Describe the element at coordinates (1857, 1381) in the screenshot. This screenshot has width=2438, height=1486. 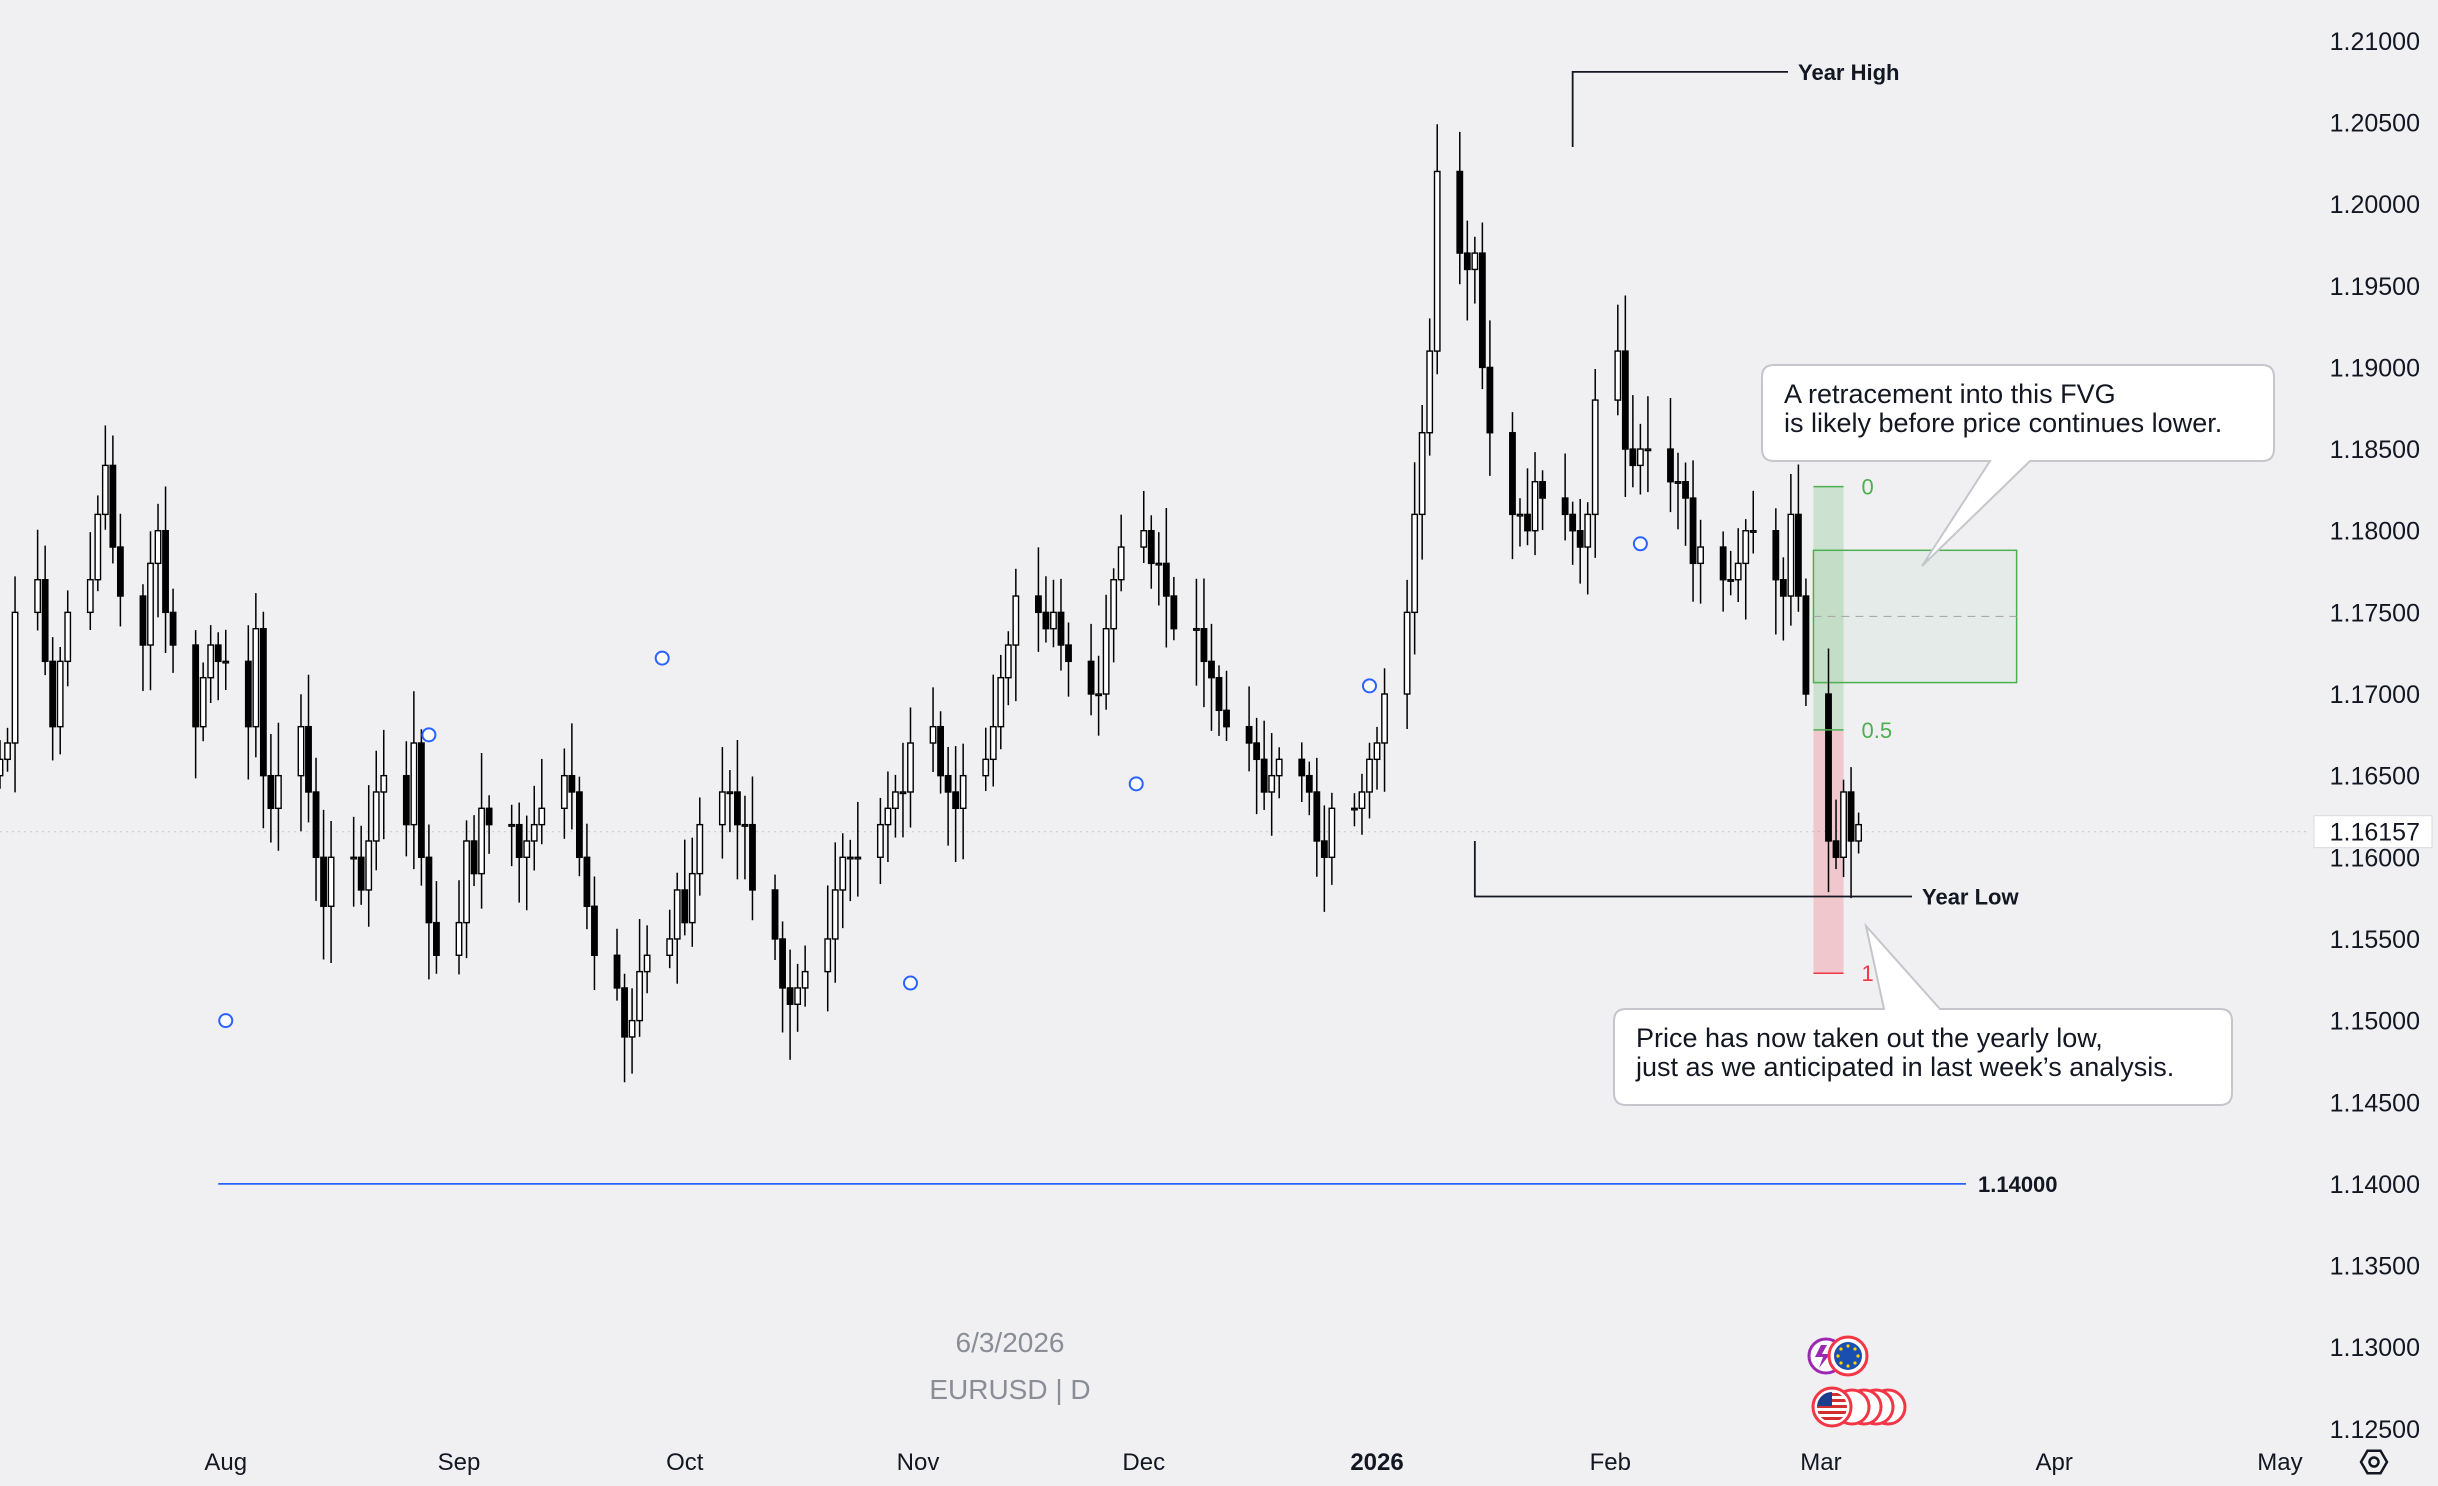
I see `economic-events-icon` at that location.